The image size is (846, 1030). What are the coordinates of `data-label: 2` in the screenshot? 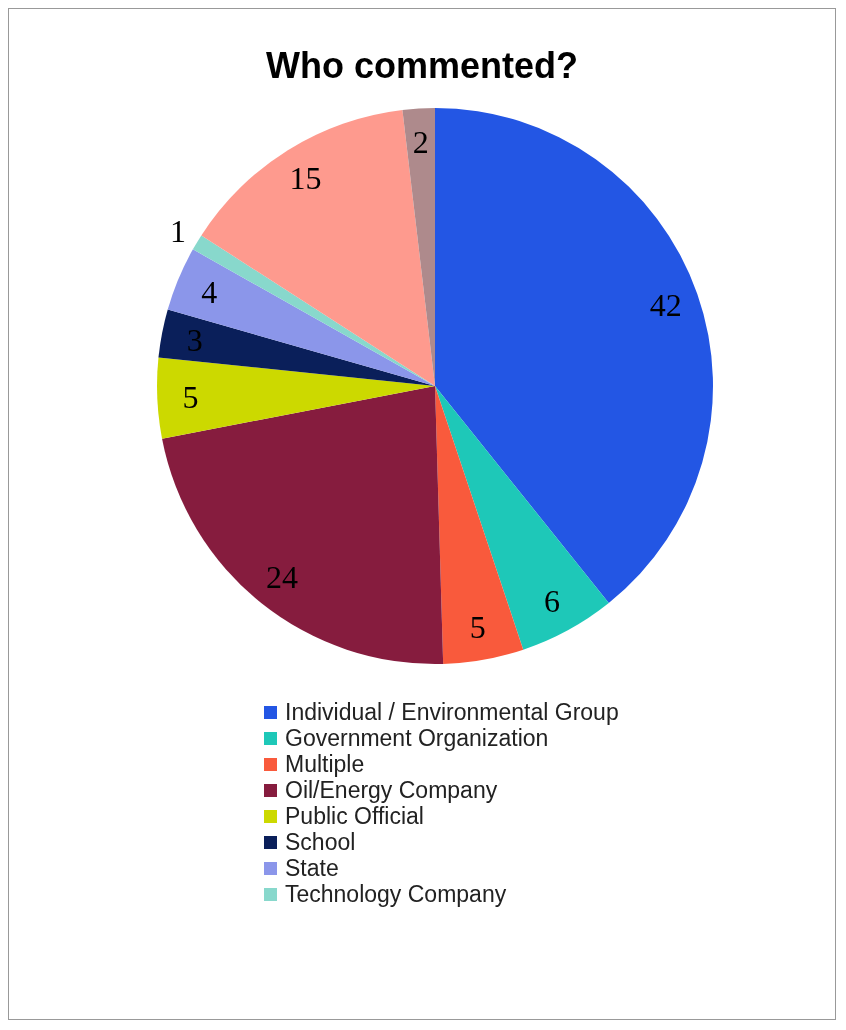 It's located at (420, 141).